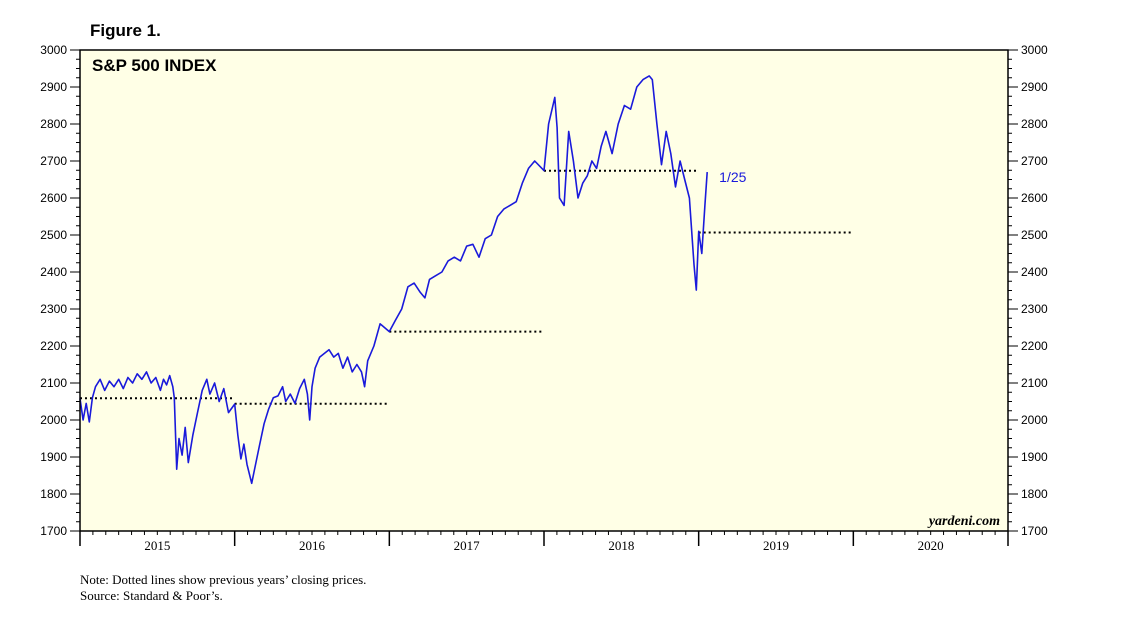  Describe the element at coordinates (53, 457) in the screenshot. I see `y-tick-label-left: 1900` at that location.